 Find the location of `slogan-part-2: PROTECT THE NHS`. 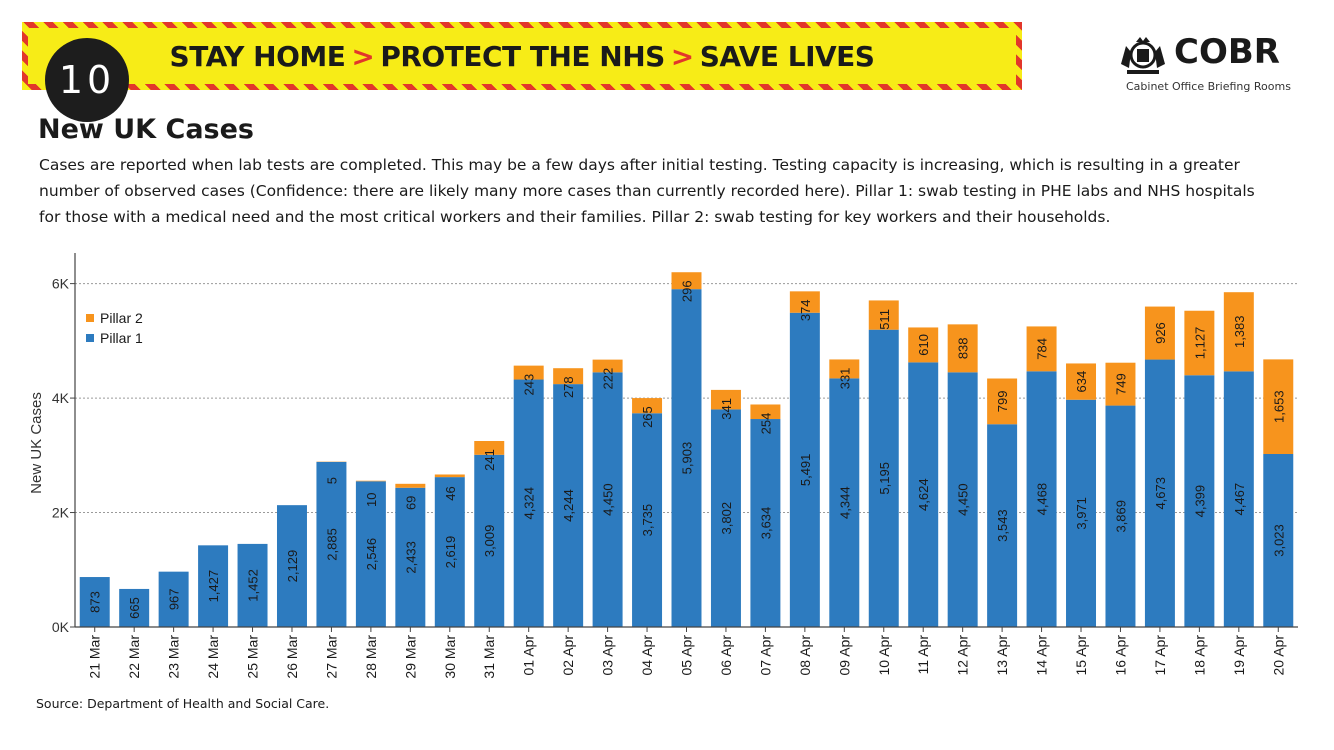

slogan-part-2: PROTECT THE NHS is located at coordinates (522, 56).